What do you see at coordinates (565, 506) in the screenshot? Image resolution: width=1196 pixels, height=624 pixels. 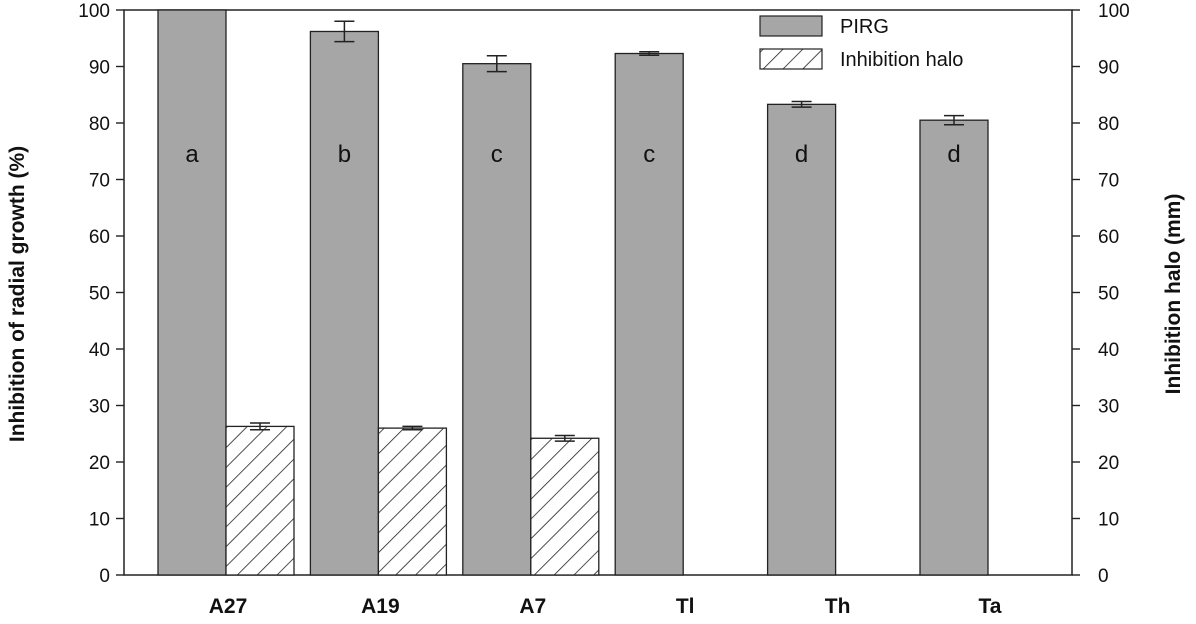 I see `bar-halo-a7` at bounding box center [565, 506].